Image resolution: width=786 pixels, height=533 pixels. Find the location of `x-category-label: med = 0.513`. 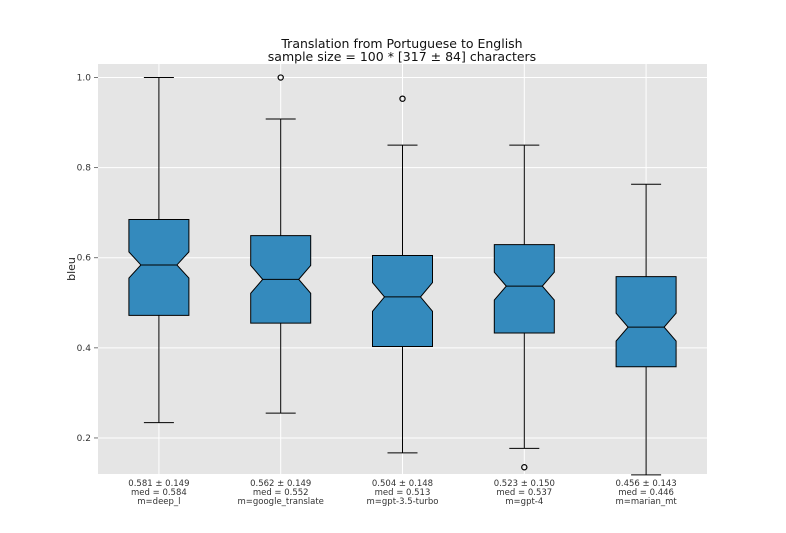

x-category-label: med = 0.513 is located at coordinates (403, 493).